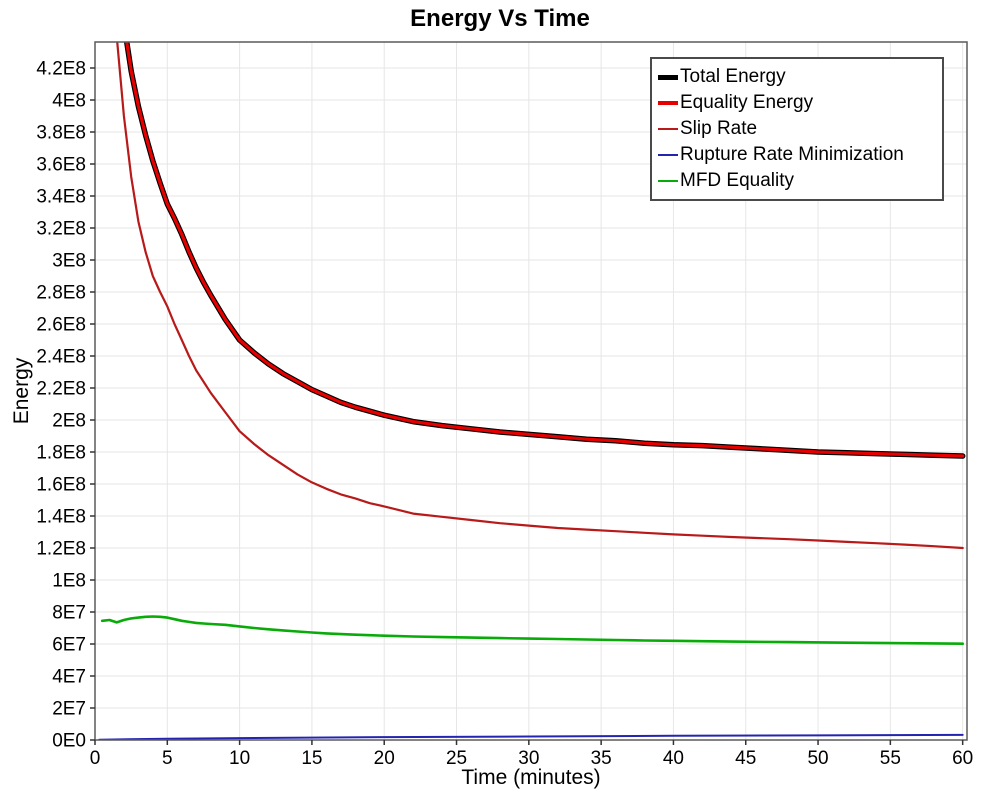 This screenshot has width=1000, height=800. Describe the element at coordinates (69, 645) in the screenshot. I see `y-tick-label: 6E7` at that location.